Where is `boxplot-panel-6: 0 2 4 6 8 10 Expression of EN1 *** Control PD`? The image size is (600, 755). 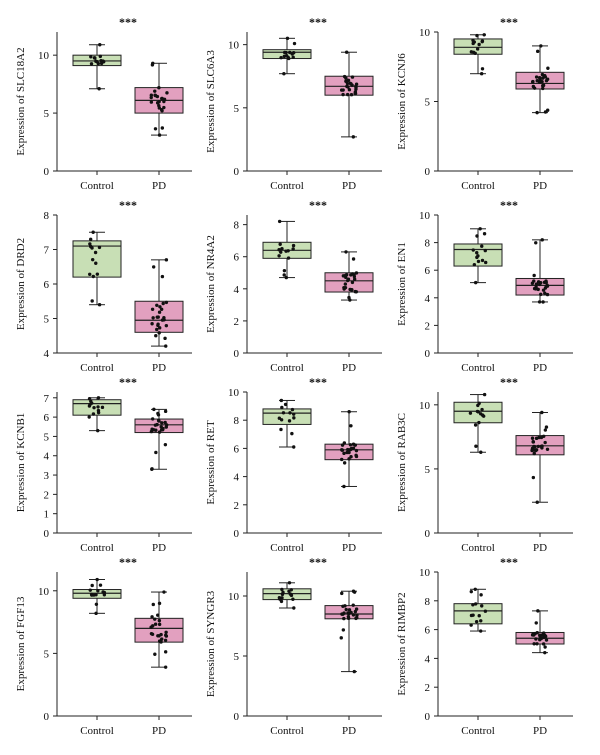 boxplot-panel-6: 0 2 4 6 8 10 Expression of EN1 *** Control PD is located at coordinates (484, 286).